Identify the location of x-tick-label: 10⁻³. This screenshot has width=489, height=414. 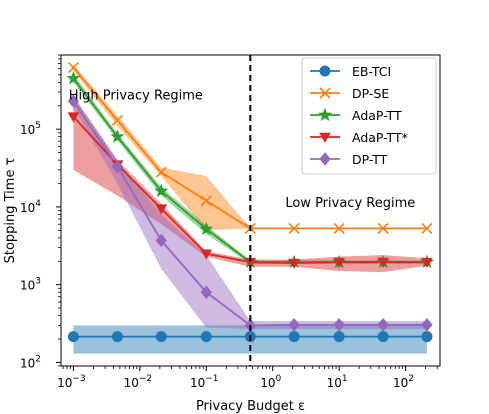
(71, 382).